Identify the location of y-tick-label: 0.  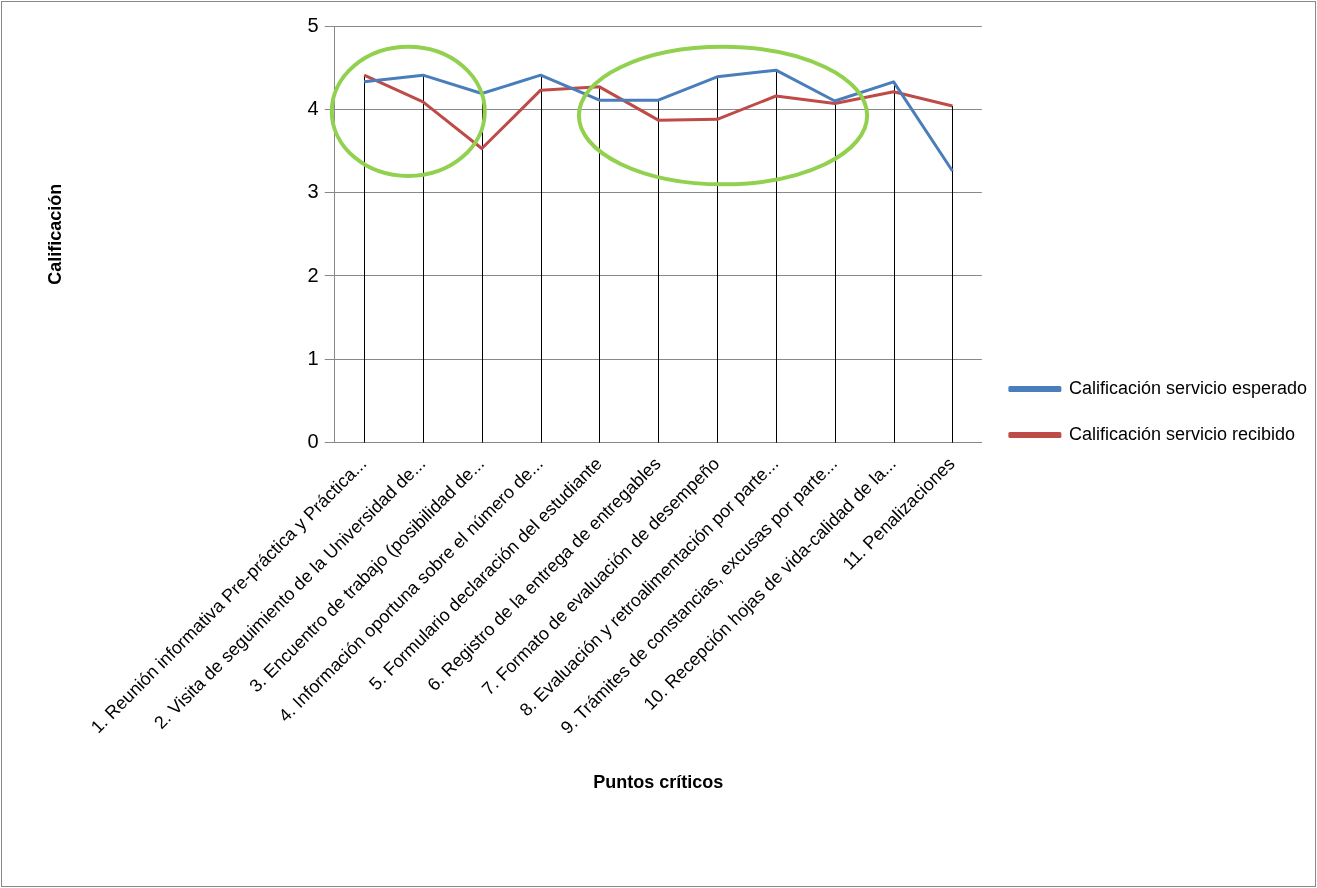
(313, 441).